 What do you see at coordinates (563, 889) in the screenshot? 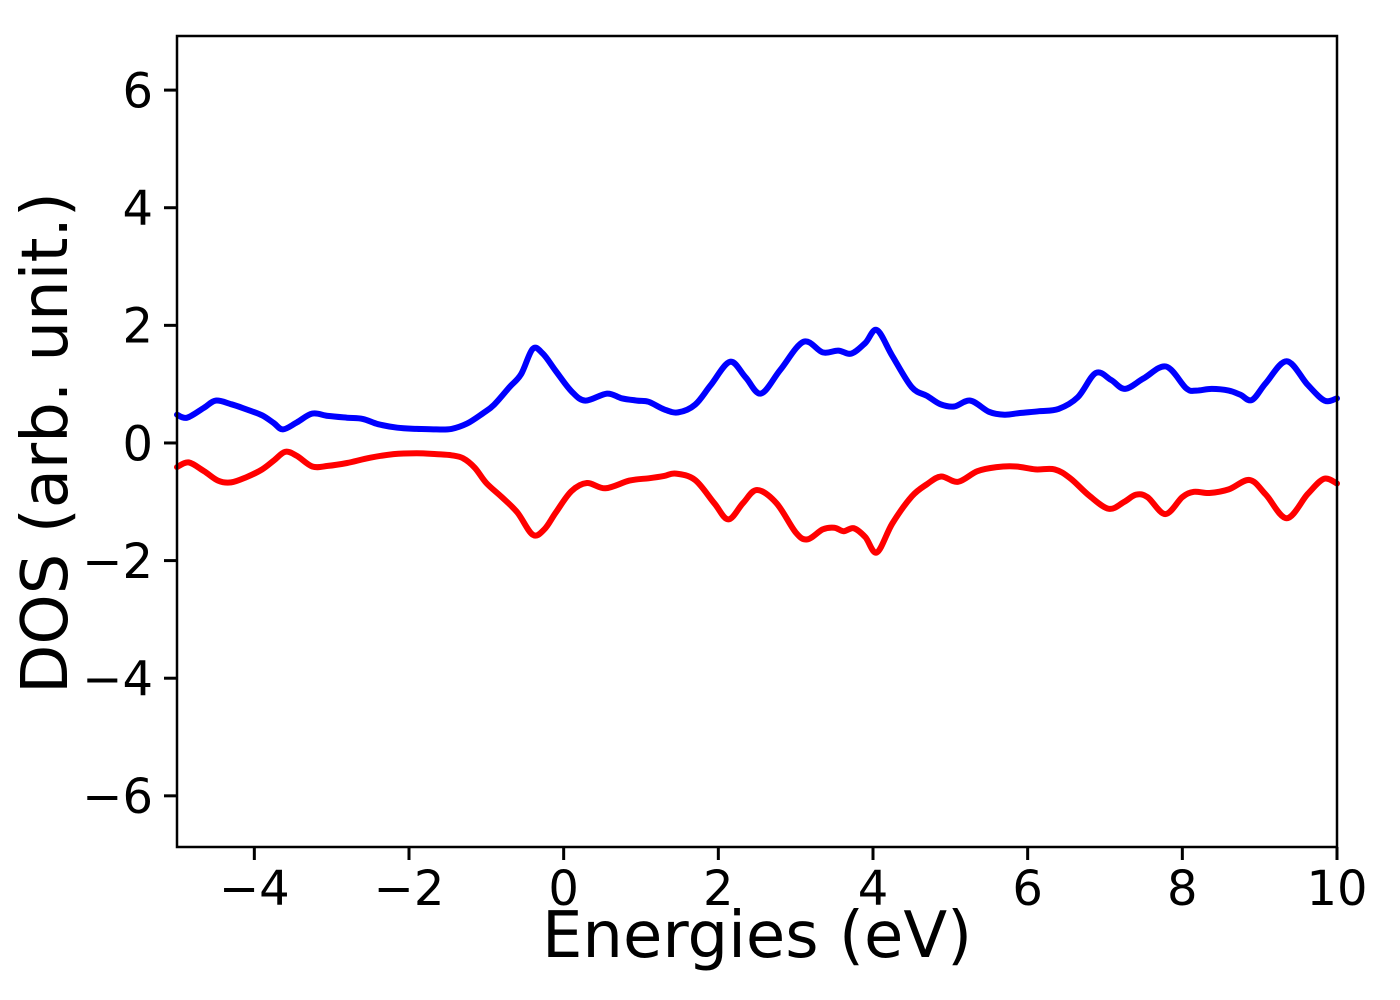
I see `x-tick-label: 0` at bounding box center [563, 889].